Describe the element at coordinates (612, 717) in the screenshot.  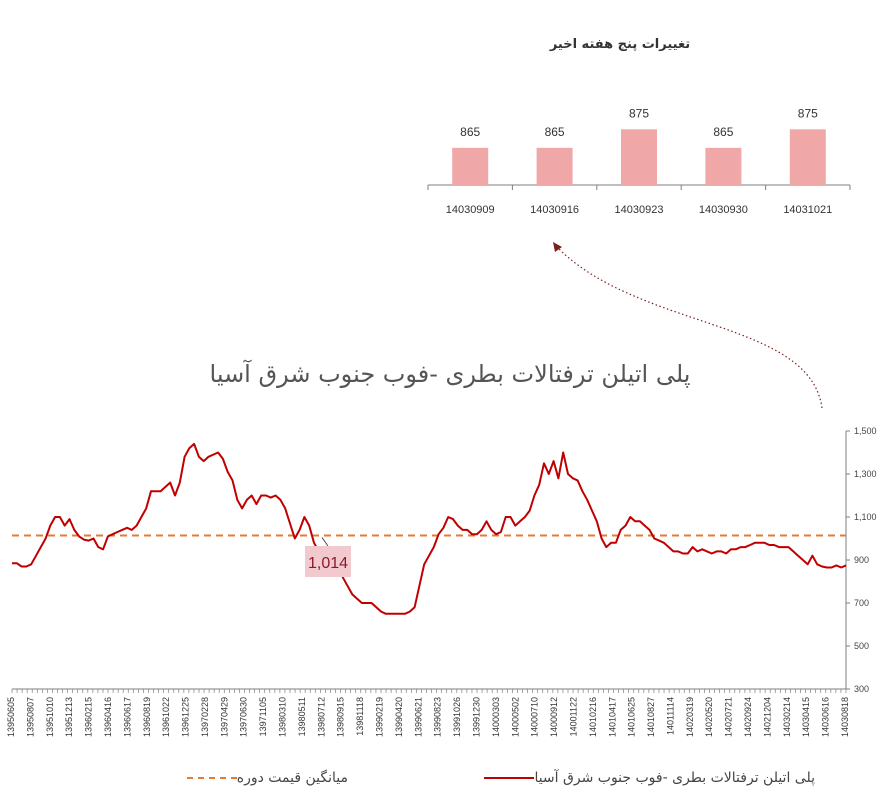
I see `x-tick-label: 14010417` at that location.